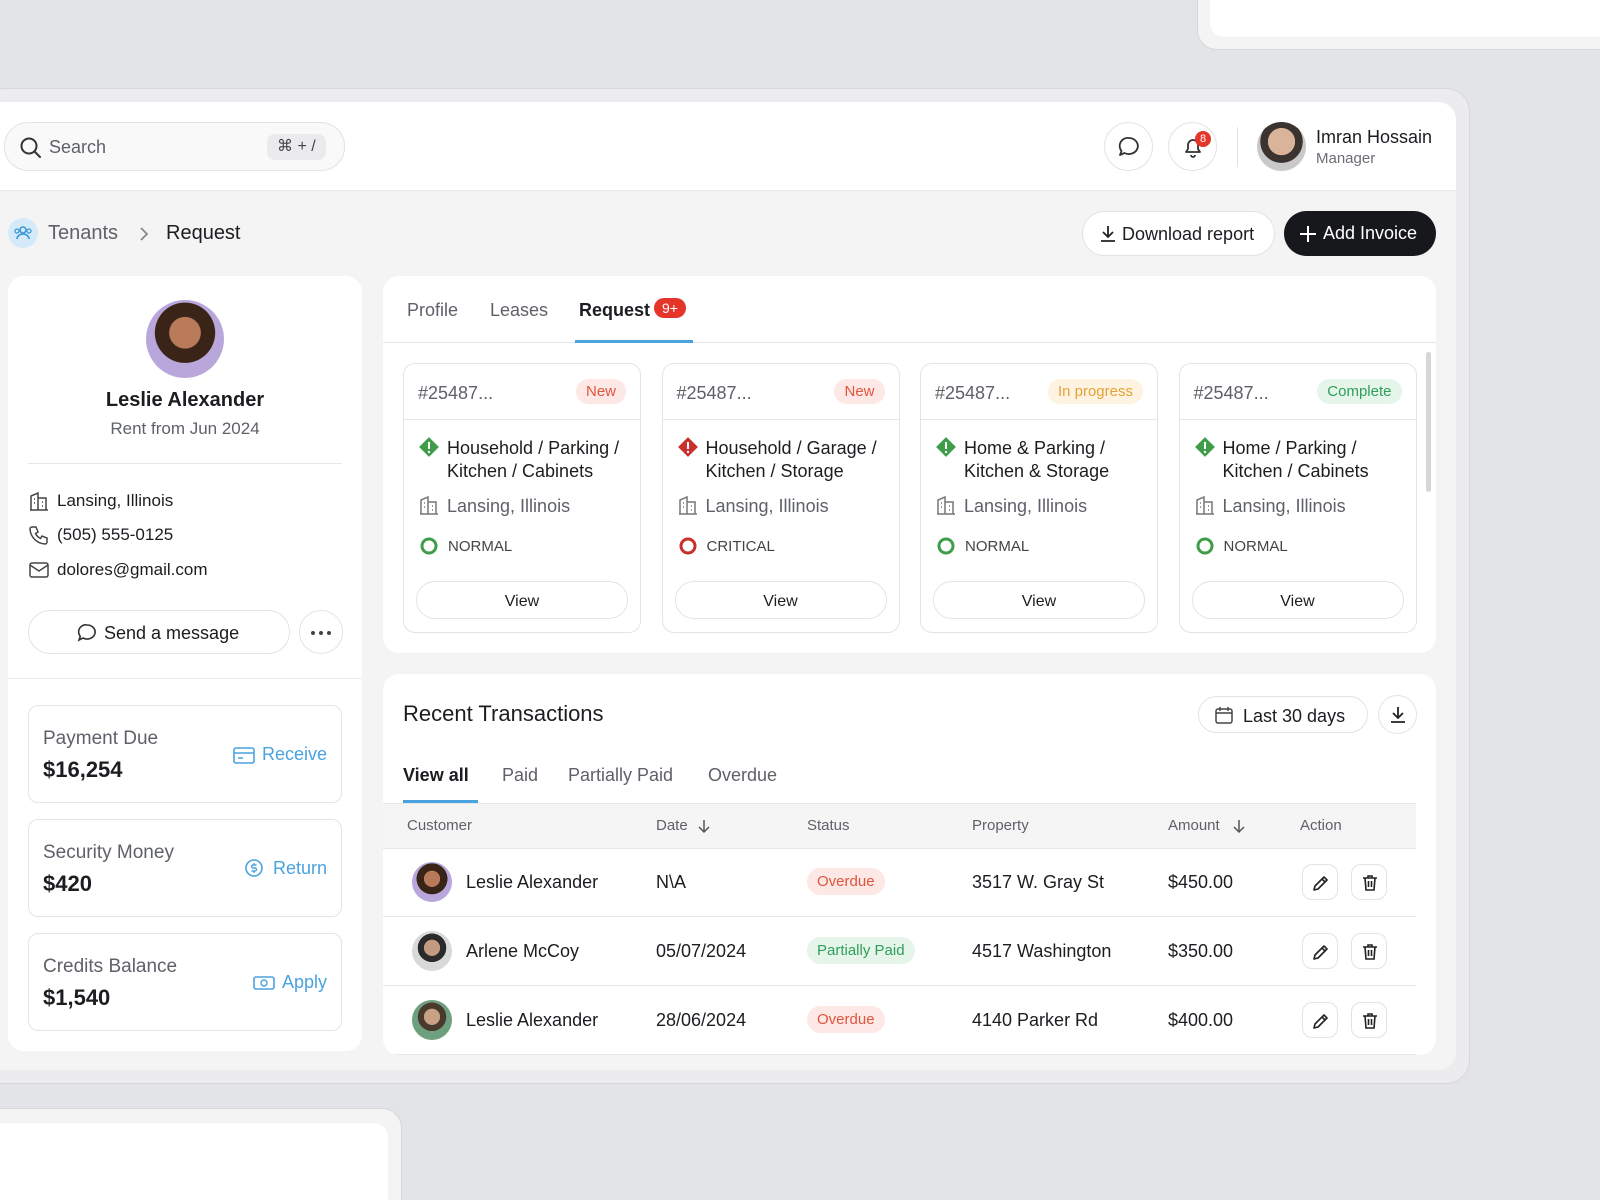  What do you see at coordinates (1203, 139) in the screenshot?
I see `notification-badge: 8` at bounding box center [1203, 139].